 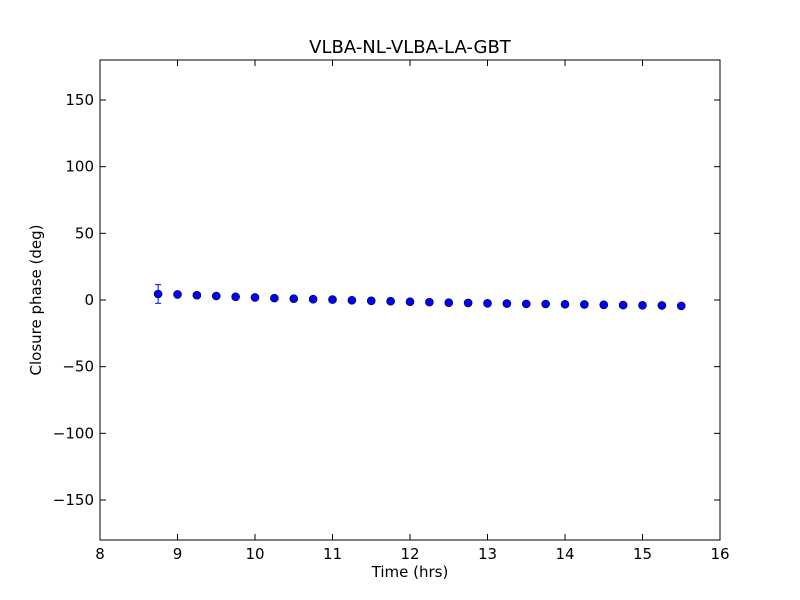 I want to click on x-tick-label: 13, so click(x=487, y=554).